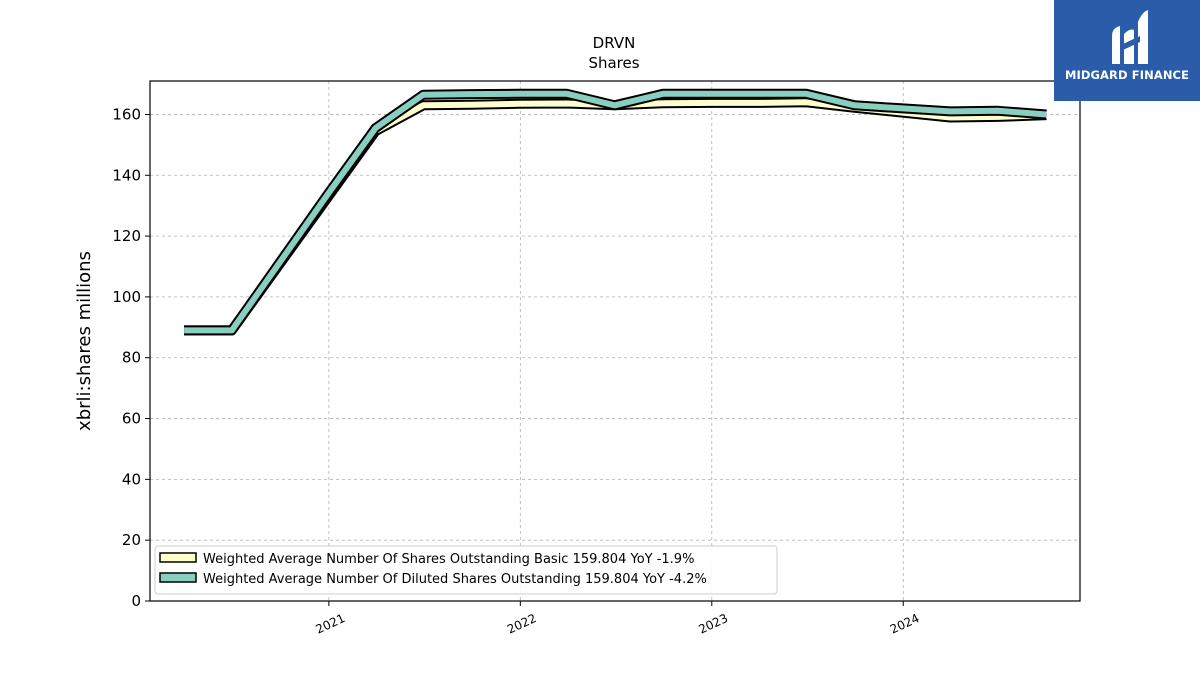 This screenshot has height=675, width=1200. I want to click on y-tick-label: 140, so click(126, 175).